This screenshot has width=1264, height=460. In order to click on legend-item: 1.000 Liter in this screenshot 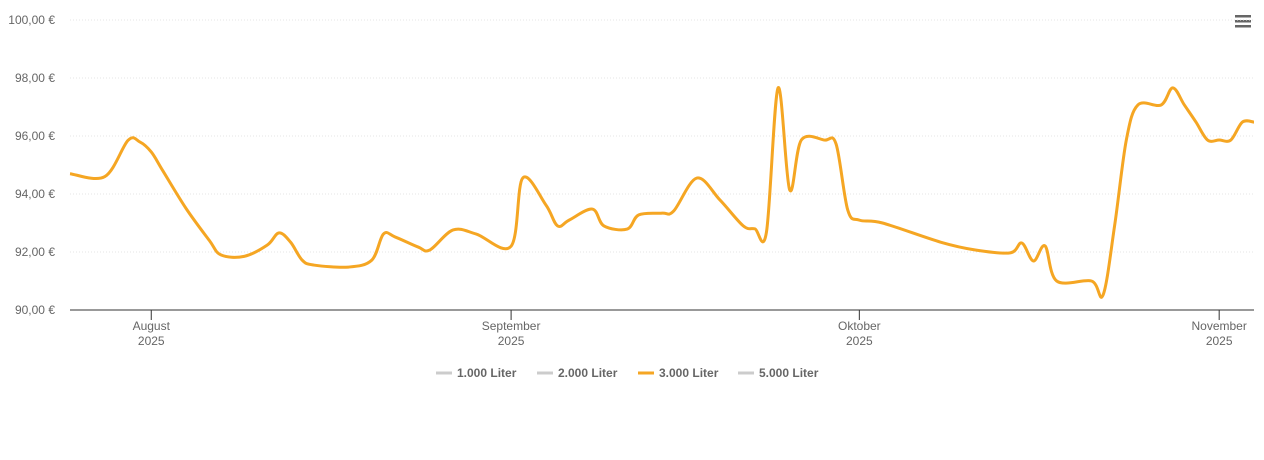, I will do `click(476, 373)`.